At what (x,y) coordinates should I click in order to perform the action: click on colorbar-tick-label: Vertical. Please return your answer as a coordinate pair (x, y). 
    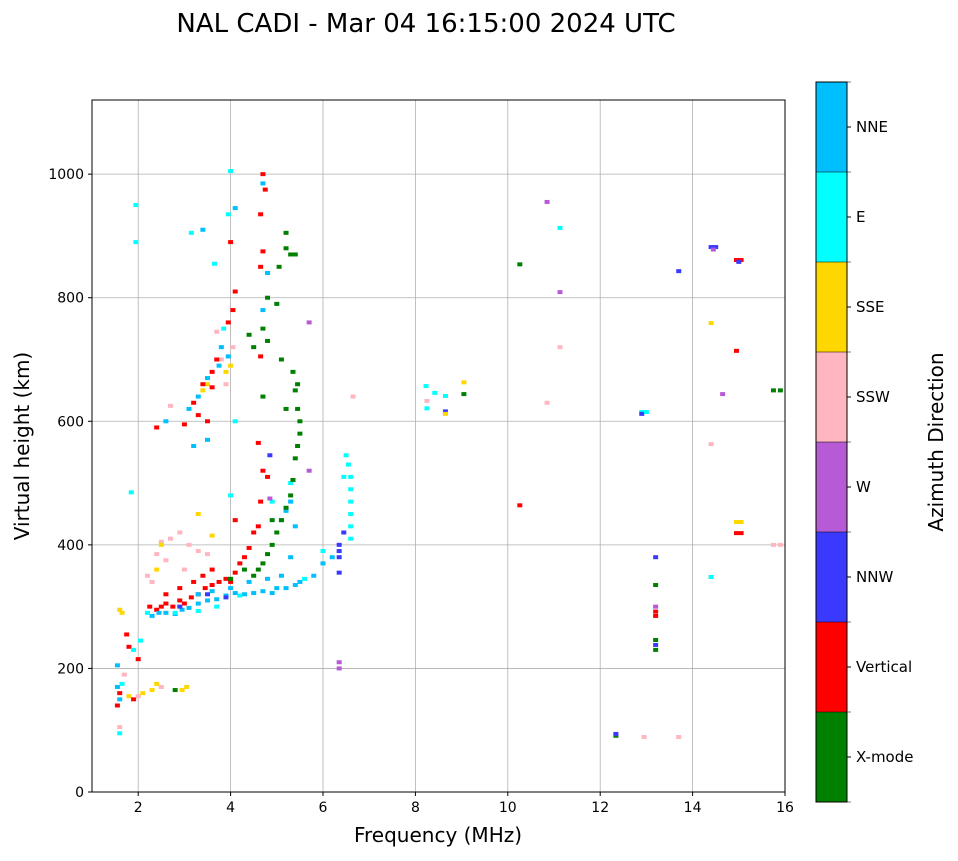
    Looking at the image, I should click on (884, 667).